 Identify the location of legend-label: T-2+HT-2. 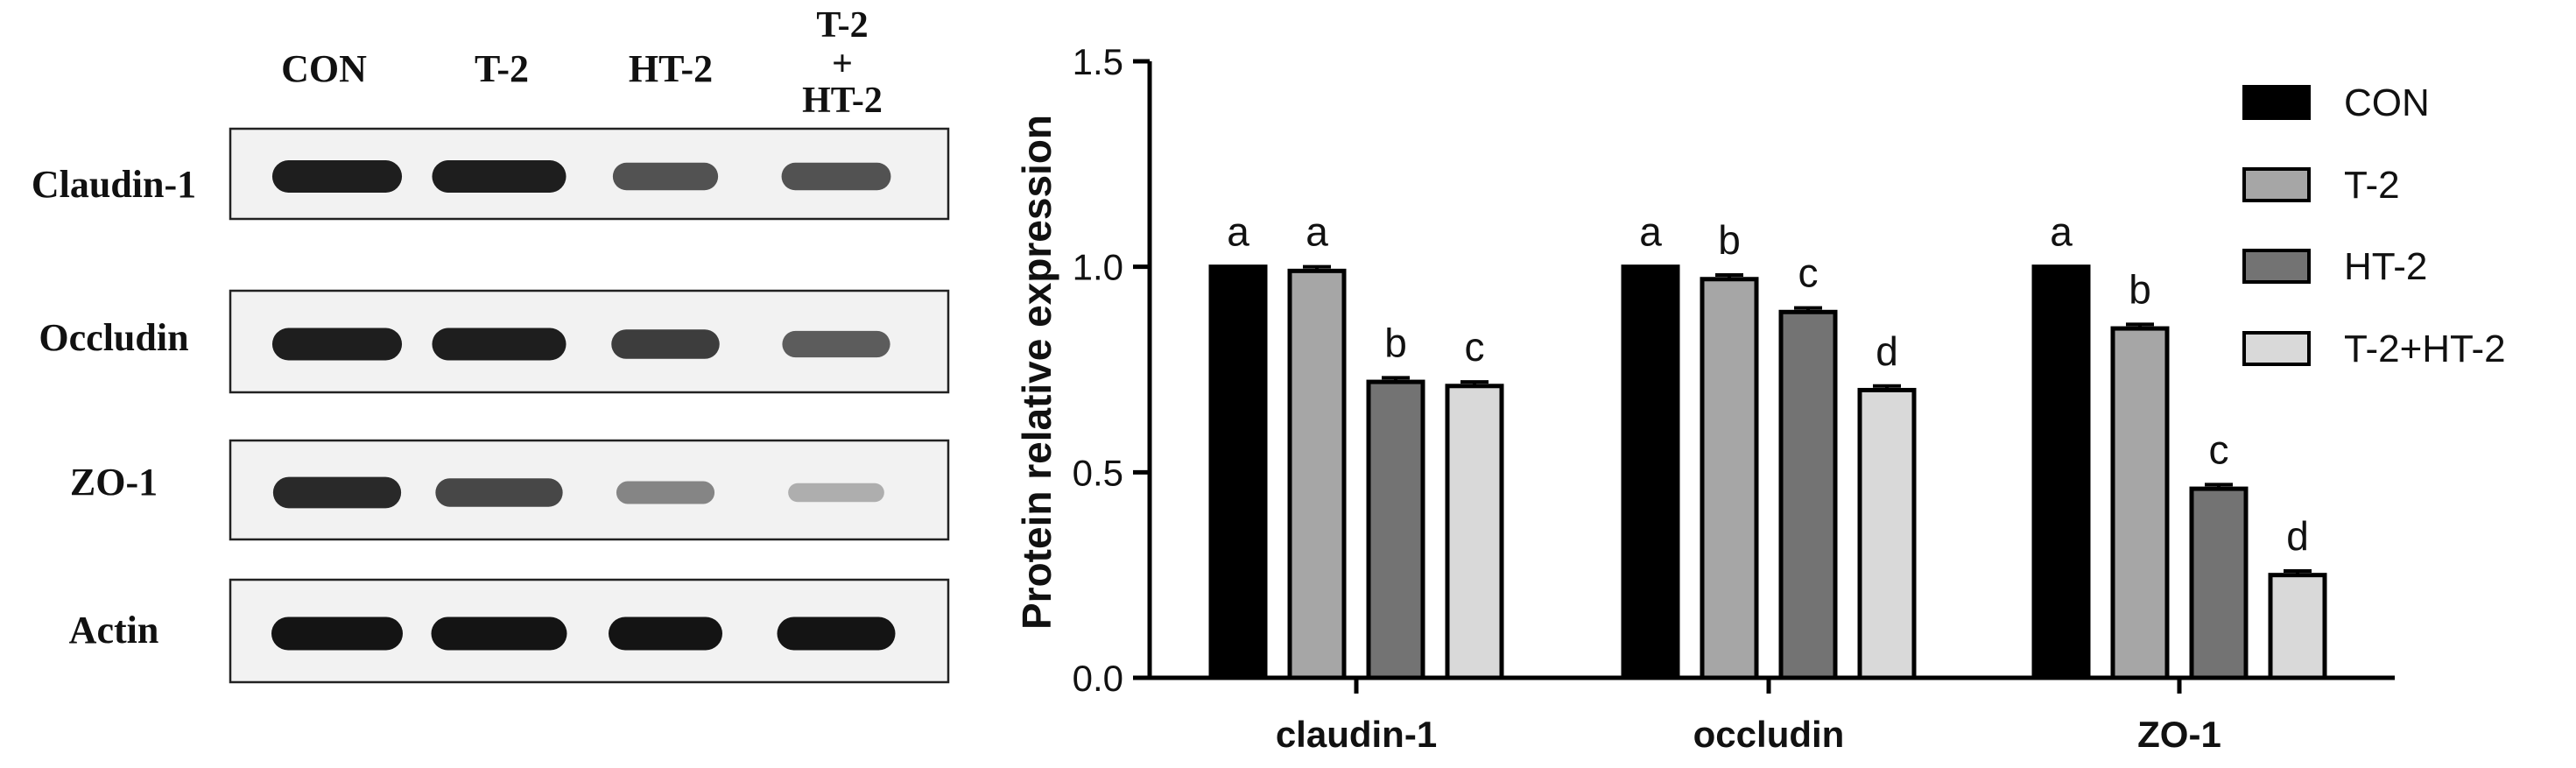
(2425, 349).